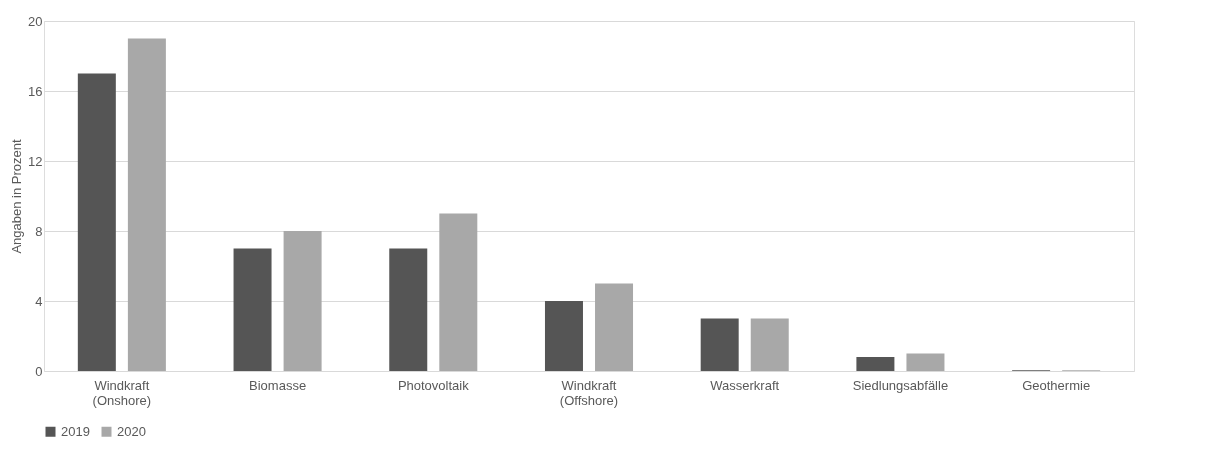 The height and width of the screenshot is (466, 1214). I want to click on legend-label: 2019, so click(75, 431).